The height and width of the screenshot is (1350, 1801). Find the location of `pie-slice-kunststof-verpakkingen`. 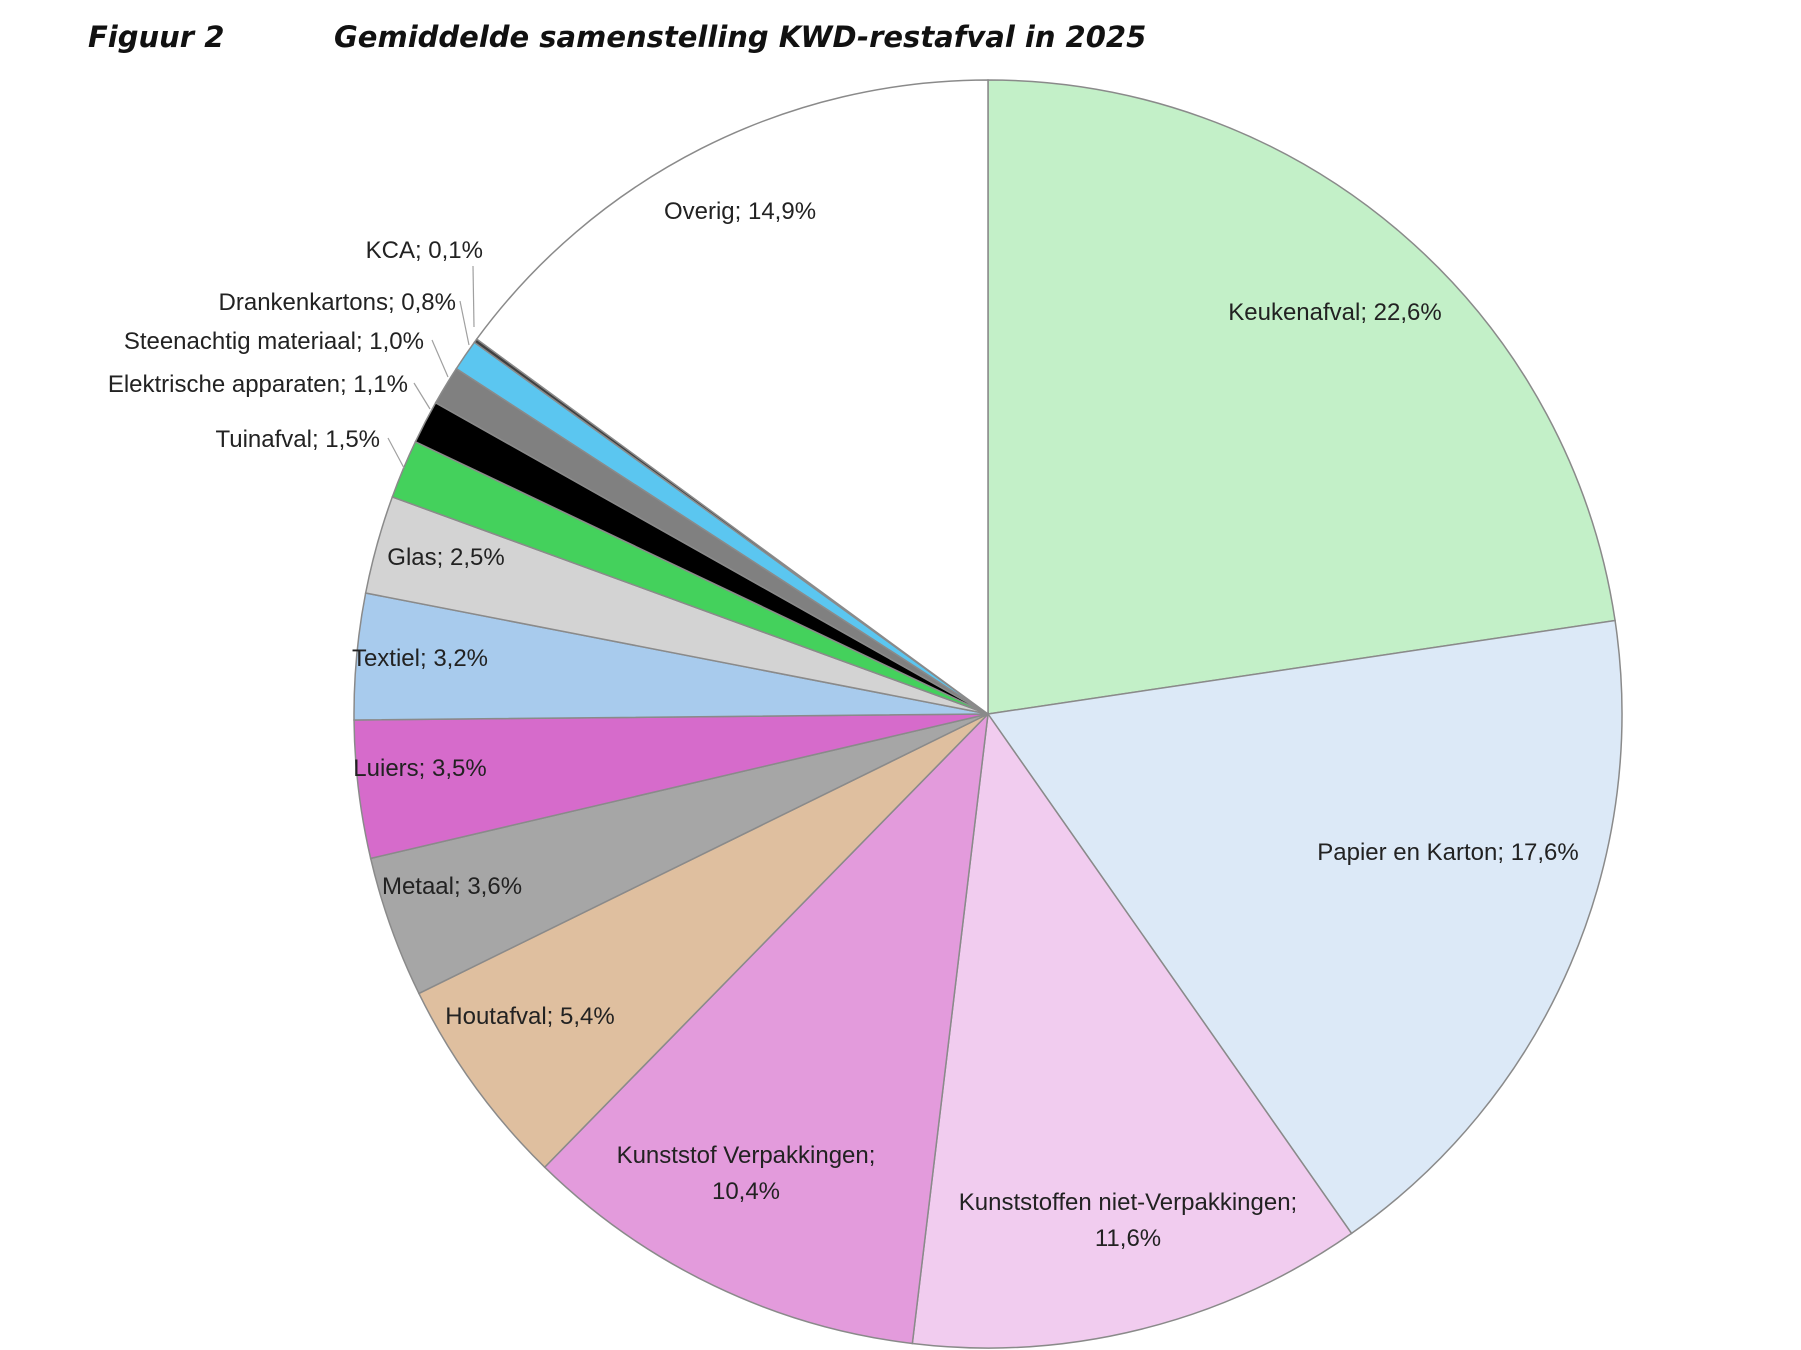

pie-slice-kunststof-verpakkingen is located at coordinates (766, 1028).